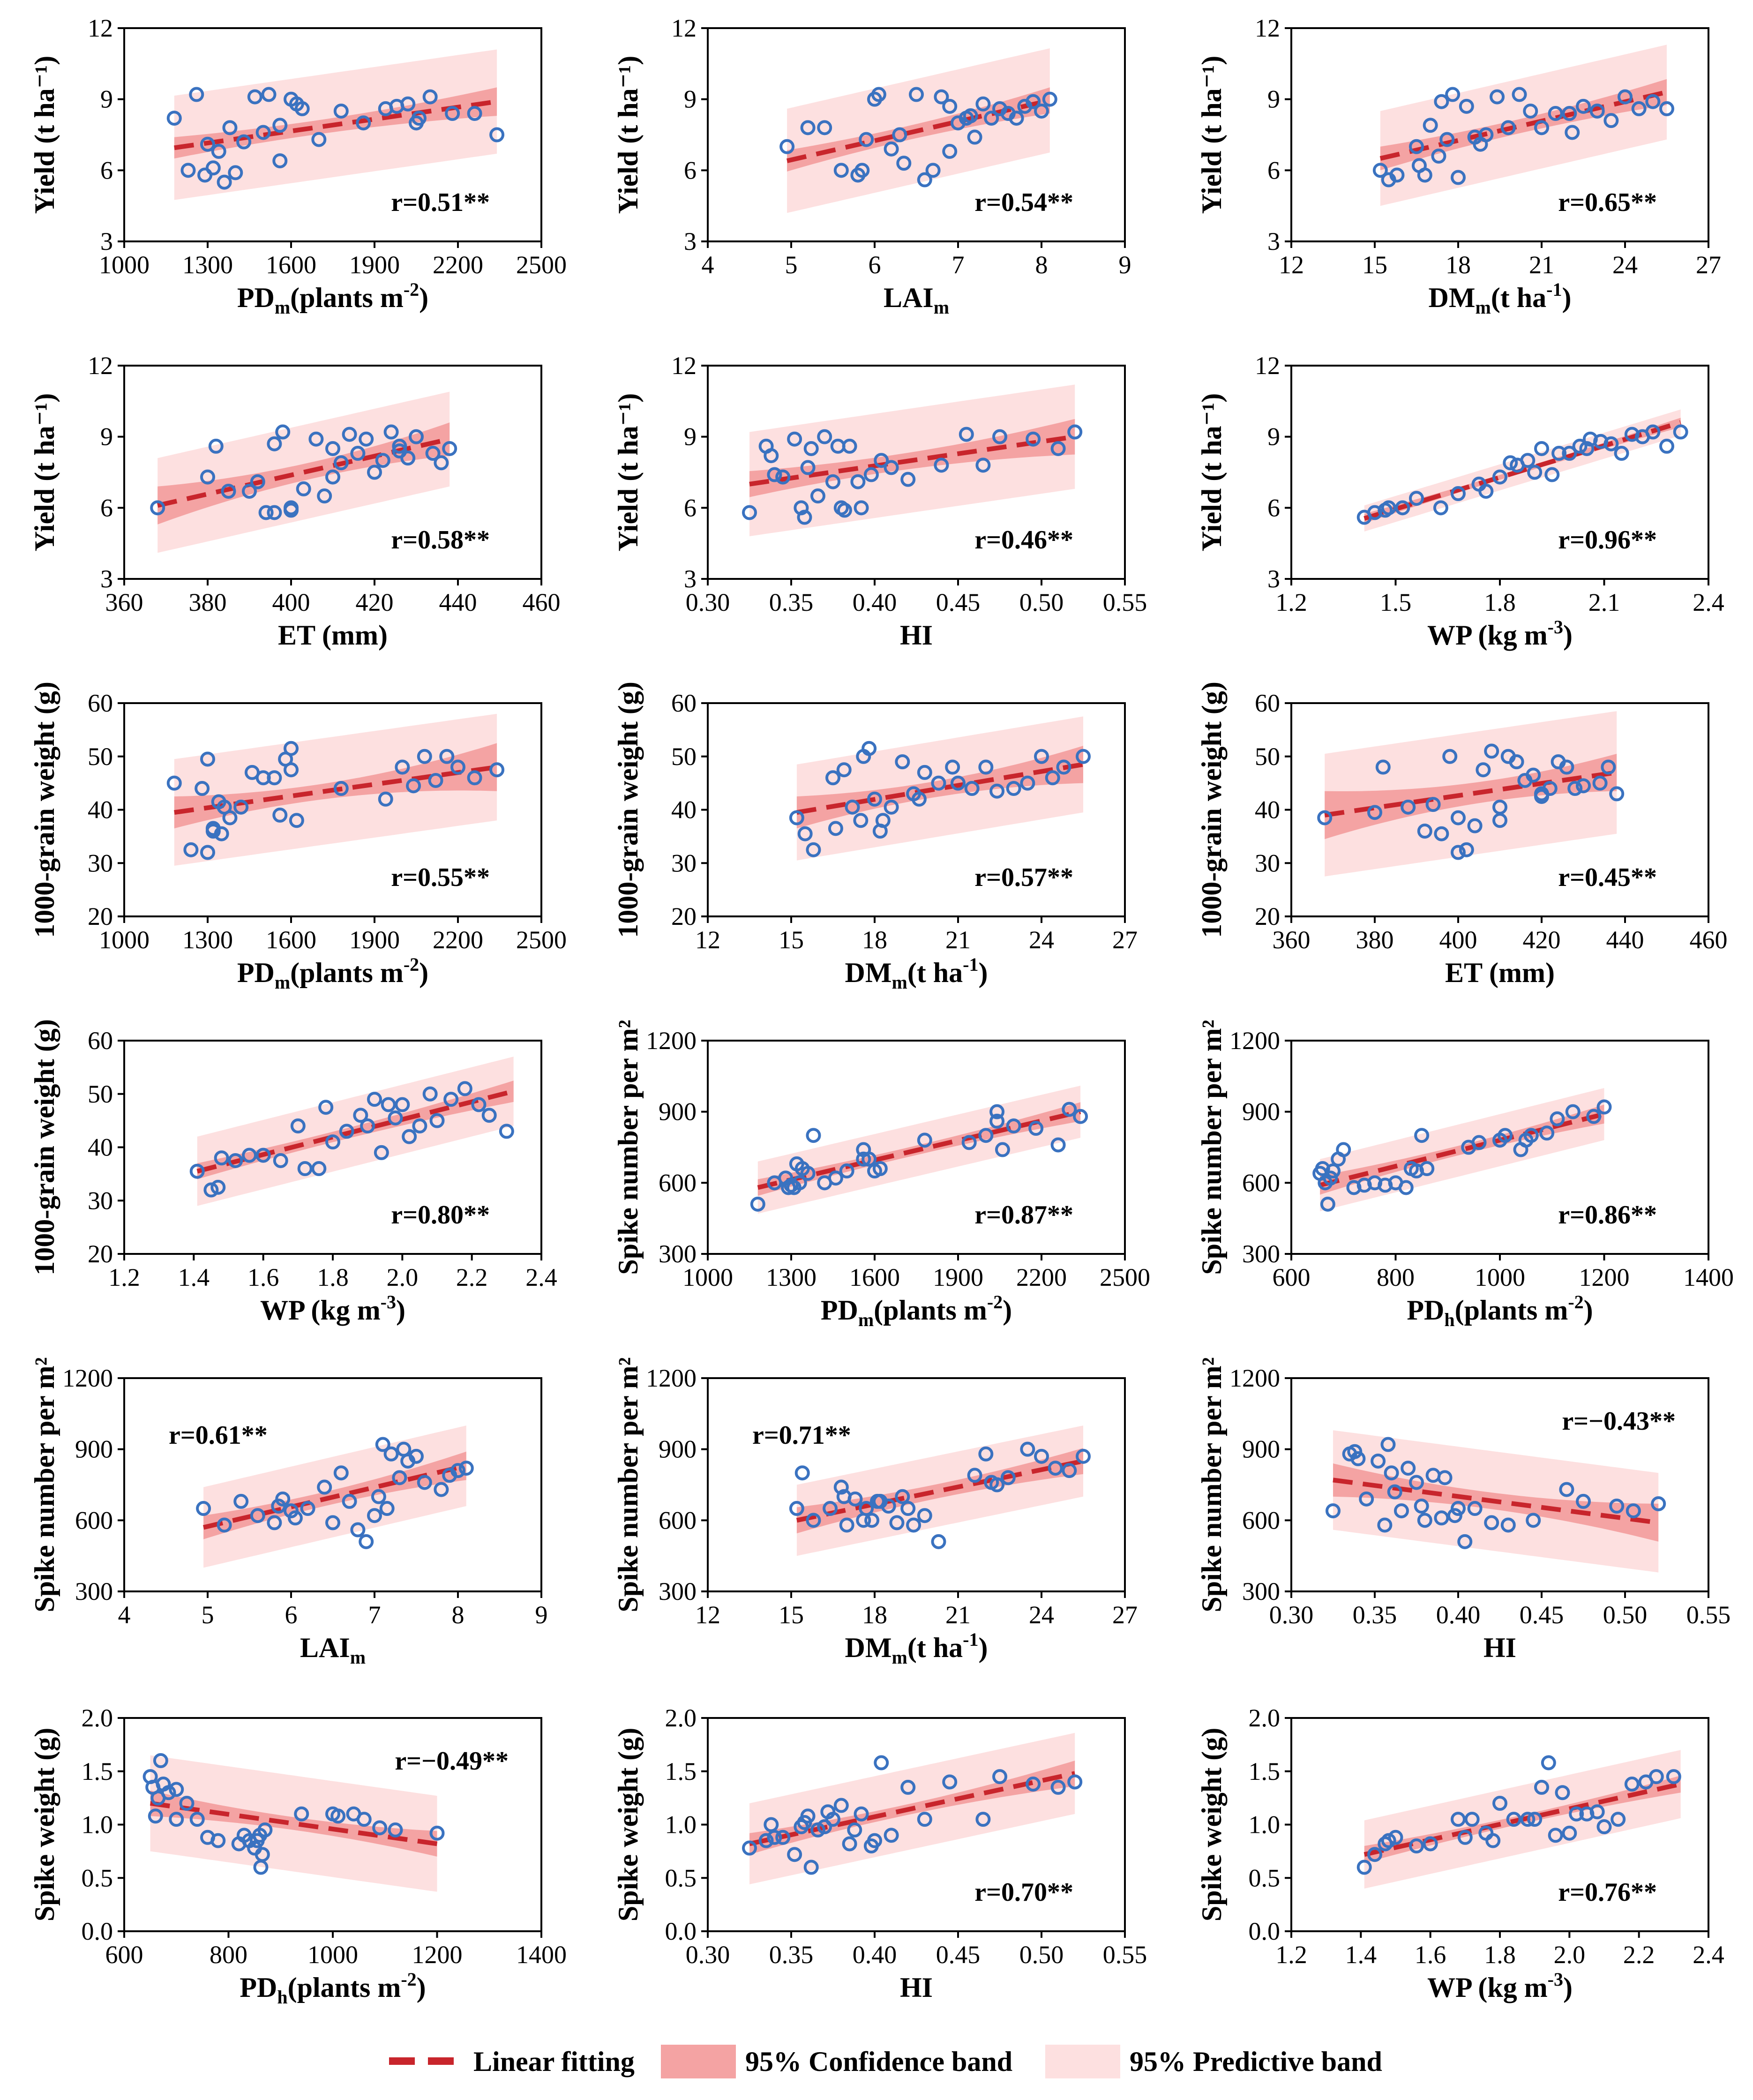 The width and height of the screenshot is (1753, 2100). I want to click on fit-line, so click(1496, 1501).